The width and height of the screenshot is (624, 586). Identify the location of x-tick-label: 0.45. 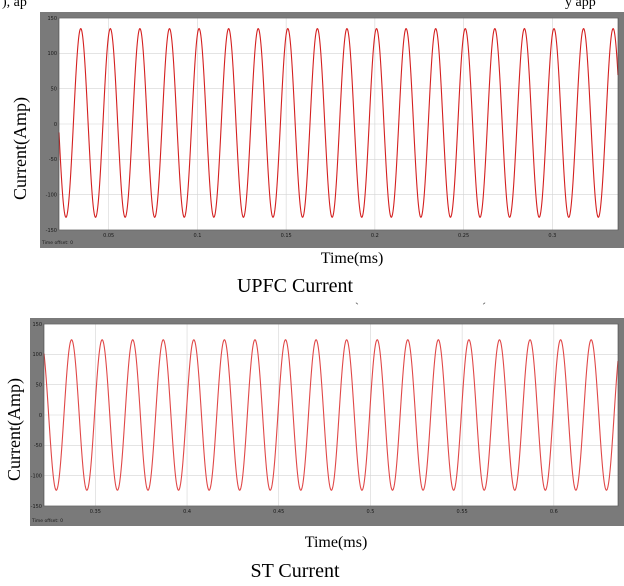
(278, 512).